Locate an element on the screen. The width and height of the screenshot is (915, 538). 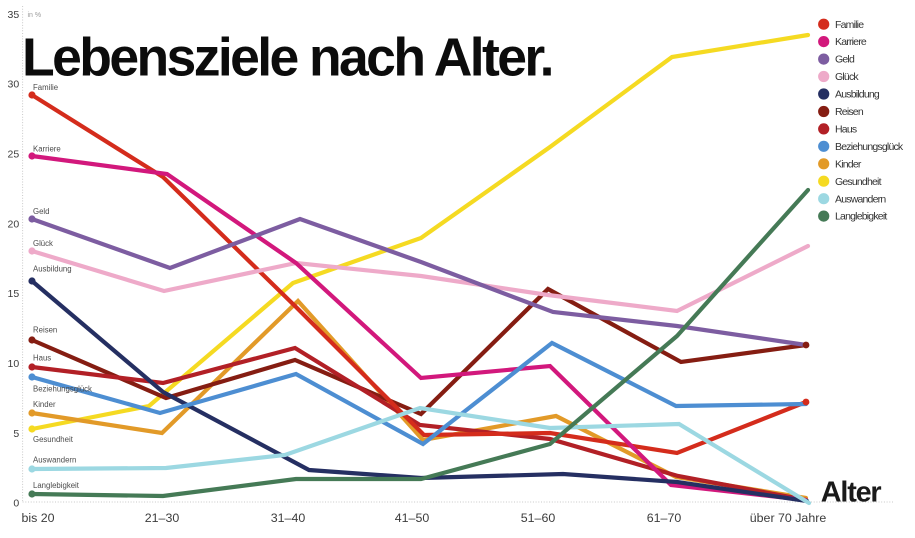
svg-text: 21–30 is located at coordinates (162, 518).